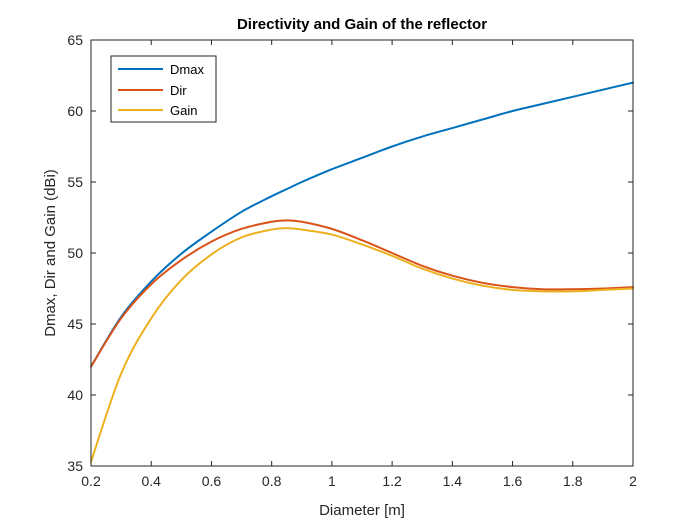 This screenshot has height=525, width=700. What do you see at coordinates (513, 481) in the screenshot?
I see `x-tick-label: 1.6` at bounding box center [513, 481].